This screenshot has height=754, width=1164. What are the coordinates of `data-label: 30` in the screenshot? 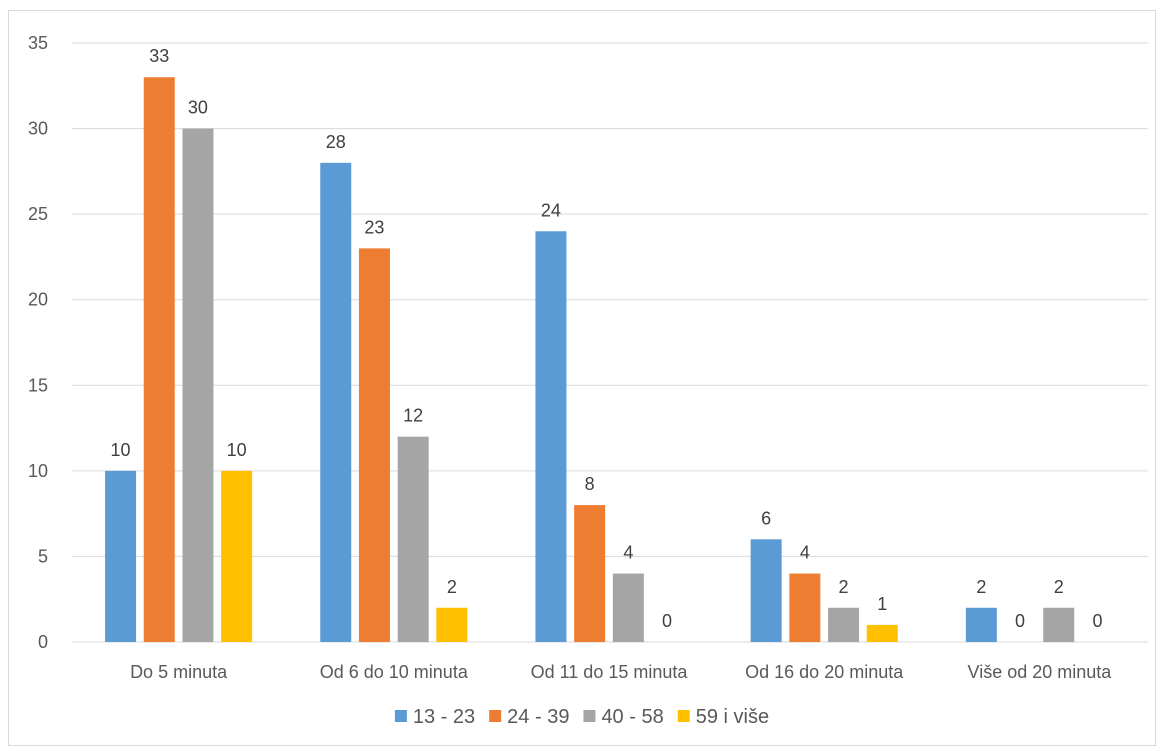 It's located at (198, 108).